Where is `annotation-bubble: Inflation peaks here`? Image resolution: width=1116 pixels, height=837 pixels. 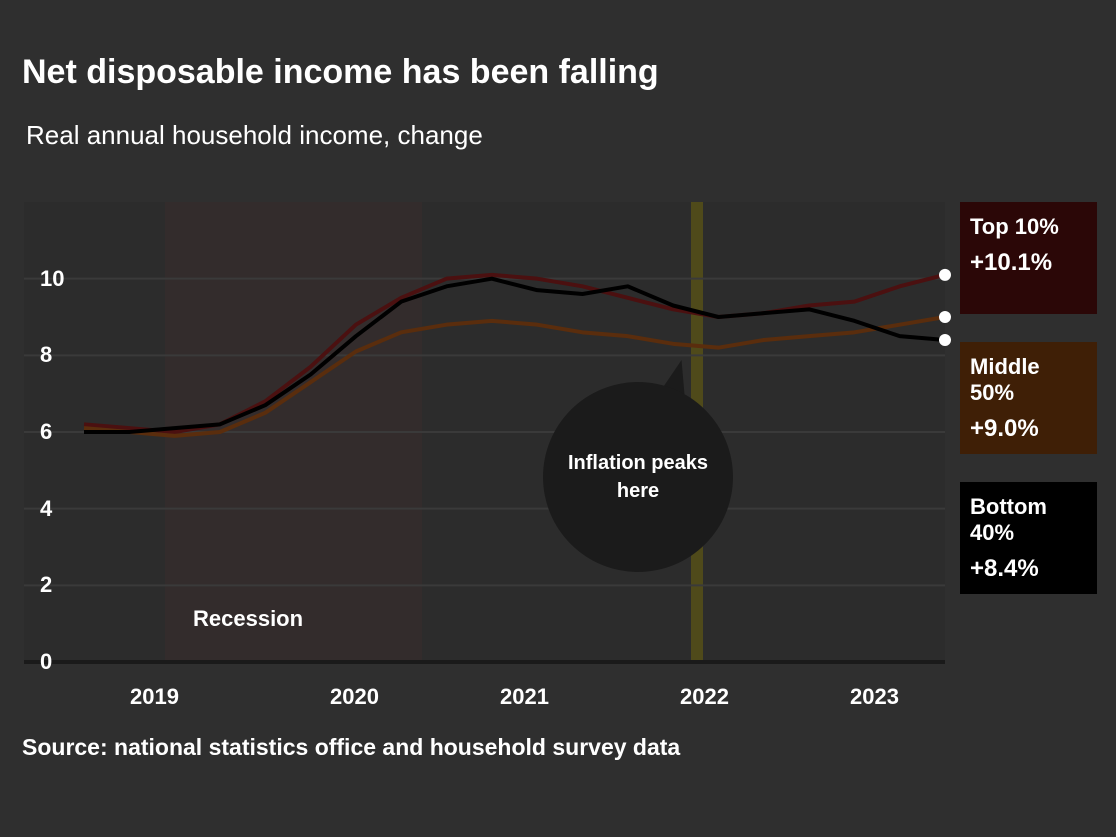
annotation-bubble: Inflation peaks here is located at coordinates (638, 477).